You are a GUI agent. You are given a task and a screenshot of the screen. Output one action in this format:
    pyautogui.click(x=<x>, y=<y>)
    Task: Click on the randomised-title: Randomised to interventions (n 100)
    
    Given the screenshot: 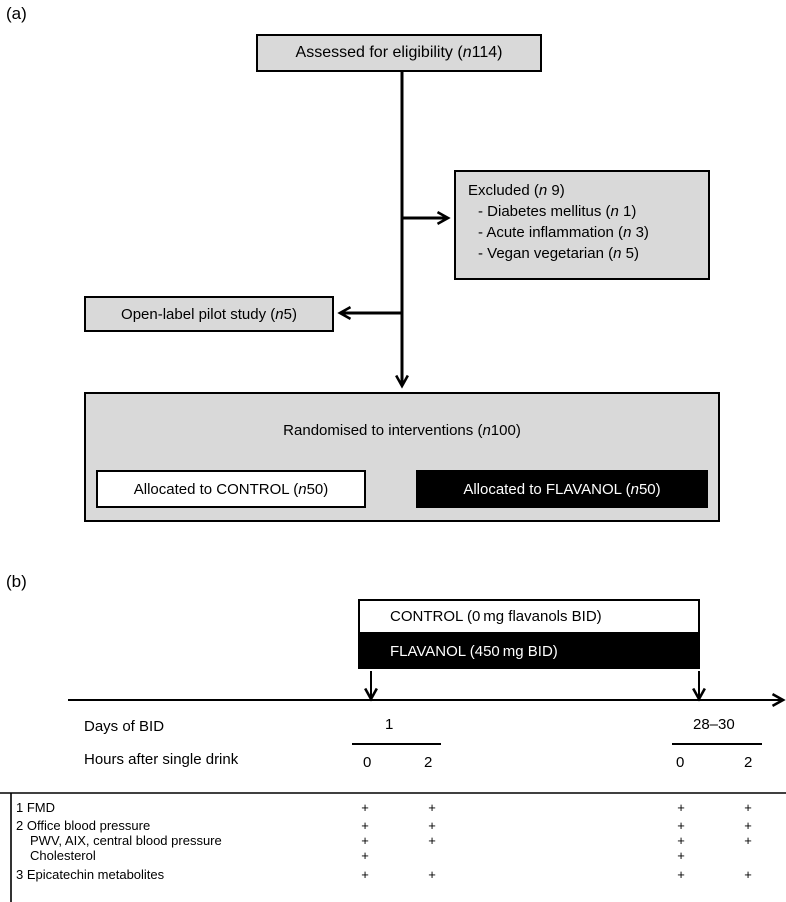 What is the action you would take?
    pyautogui.click(x=402, y=430)
    